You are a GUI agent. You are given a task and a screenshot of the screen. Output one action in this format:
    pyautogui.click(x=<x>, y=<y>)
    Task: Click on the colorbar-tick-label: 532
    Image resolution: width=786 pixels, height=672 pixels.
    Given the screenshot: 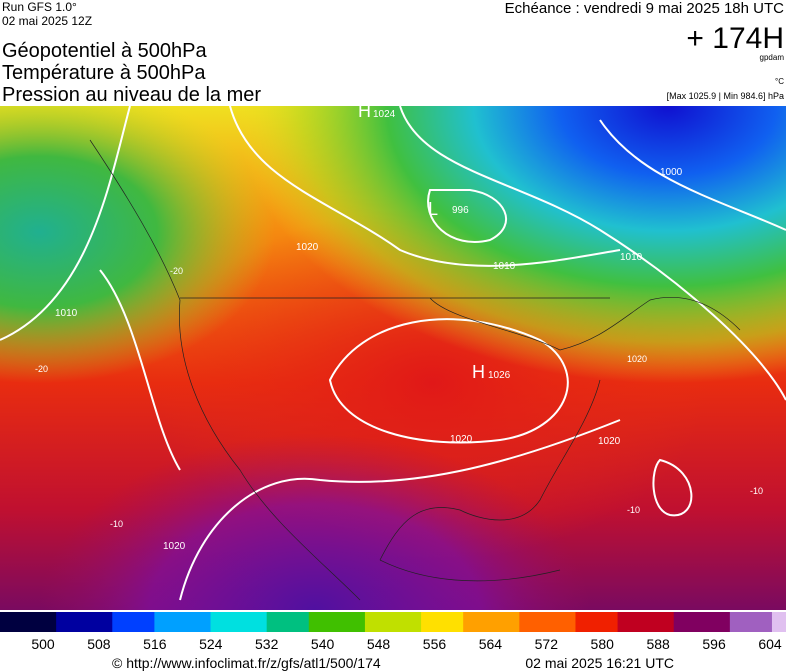 What is the action you would take?
    pyautogui.click(x=267, y=644)
    